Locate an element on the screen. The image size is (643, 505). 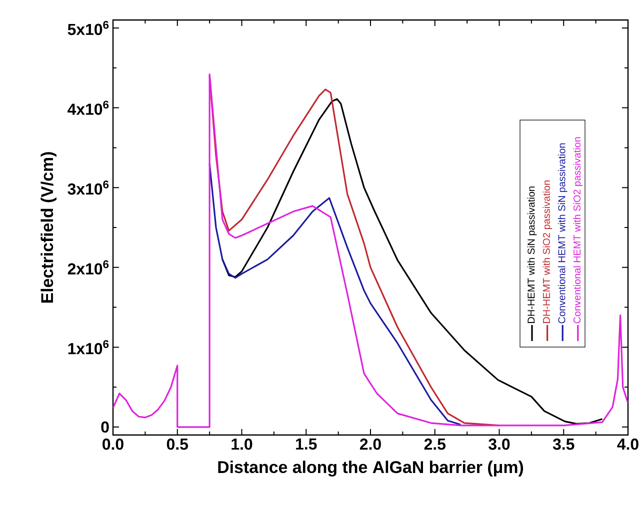
x-tick-label: 0.0 is located at coordinates (113, 444).